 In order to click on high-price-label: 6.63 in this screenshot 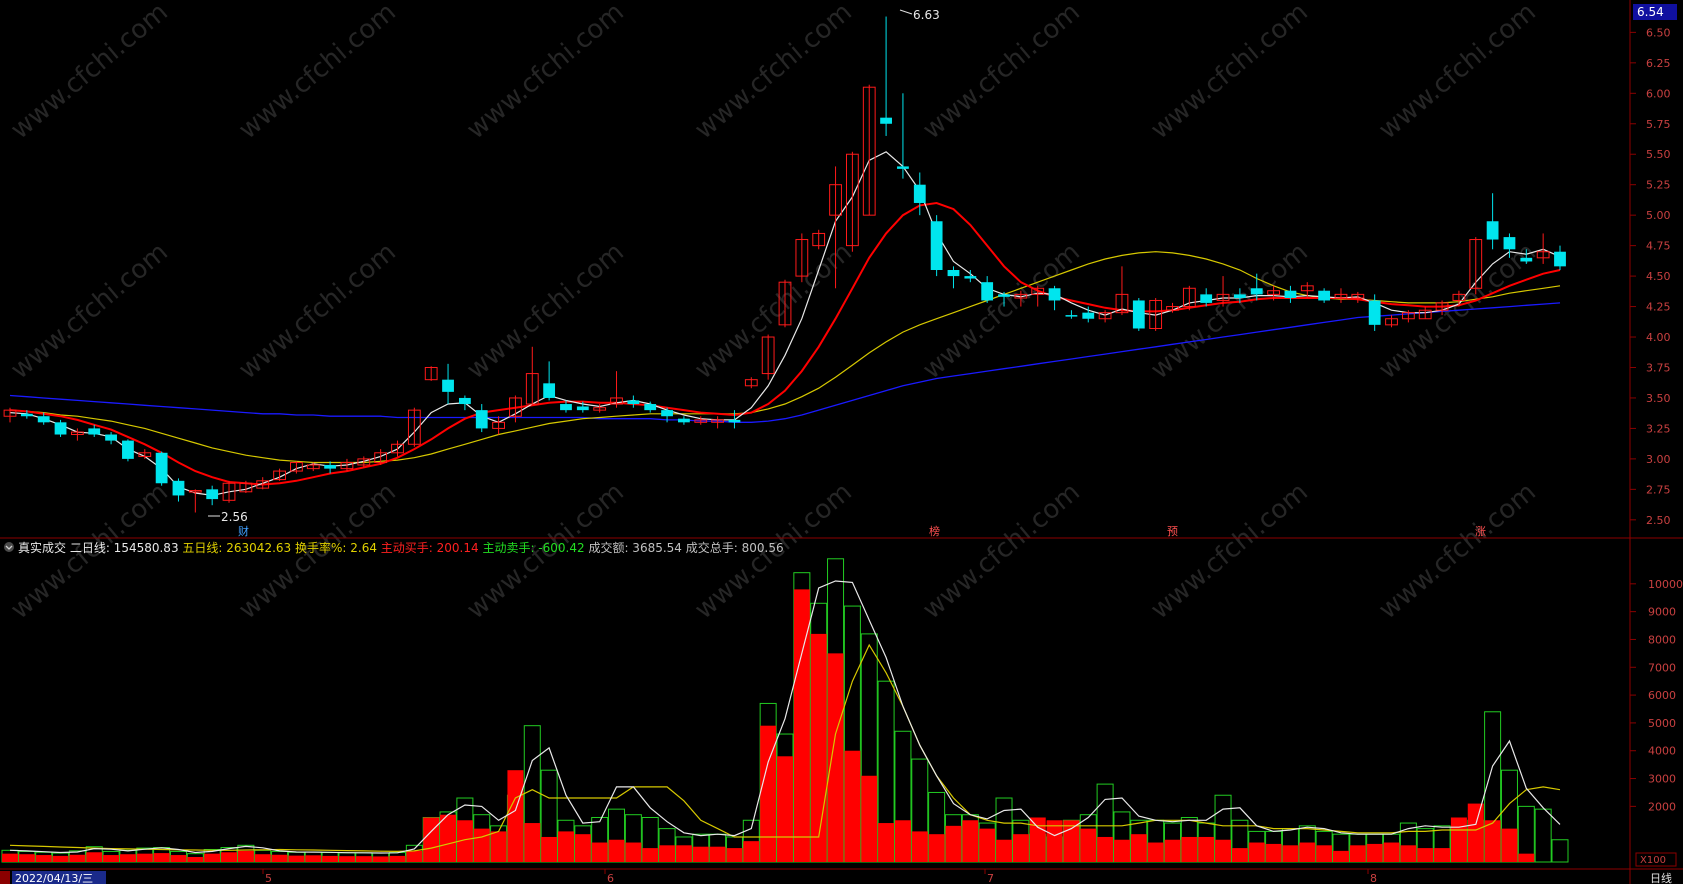, I will do `click(926, 15)`.